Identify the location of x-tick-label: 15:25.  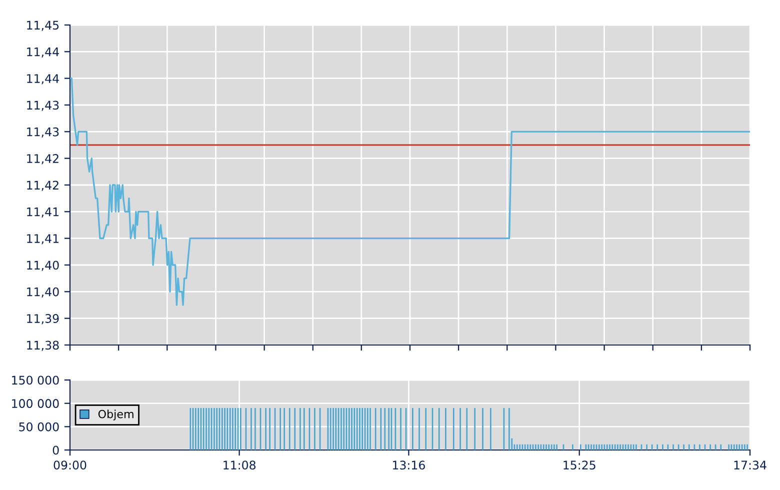
(580, 465).